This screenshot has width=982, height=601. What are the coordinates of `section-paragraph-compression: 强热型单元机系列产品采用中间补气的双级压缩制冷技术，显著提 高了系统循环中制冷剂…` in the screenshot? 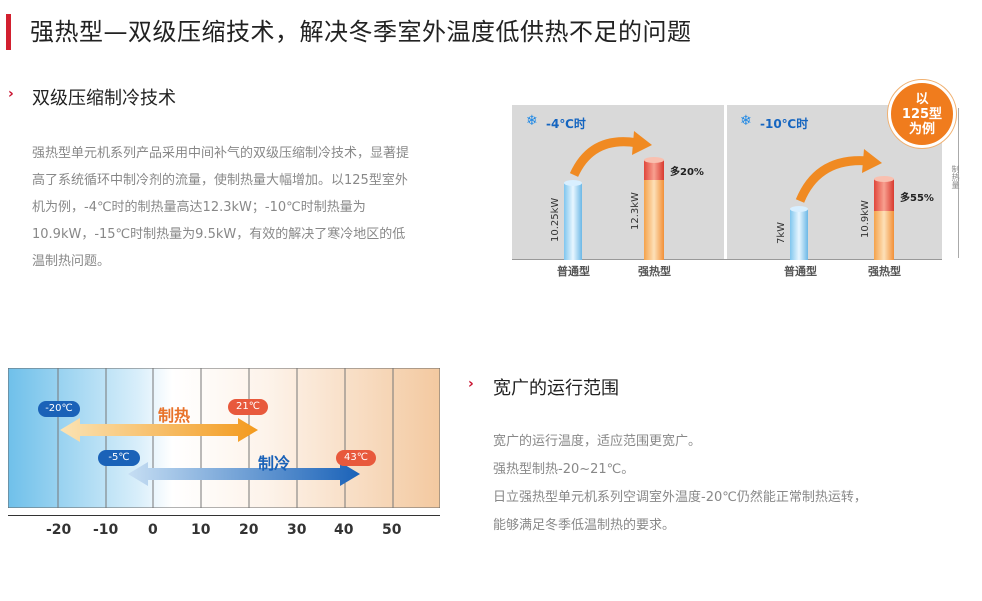 It's located at (257, 207).